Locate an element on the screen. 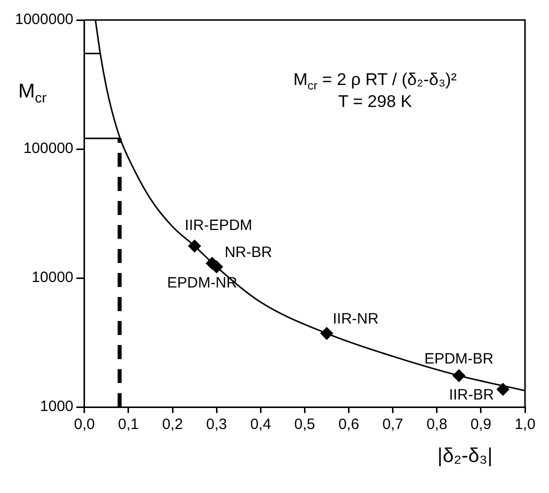 The image size is (549, 493). x-tick-label: 0,2 is located at coordinates (172, 425).